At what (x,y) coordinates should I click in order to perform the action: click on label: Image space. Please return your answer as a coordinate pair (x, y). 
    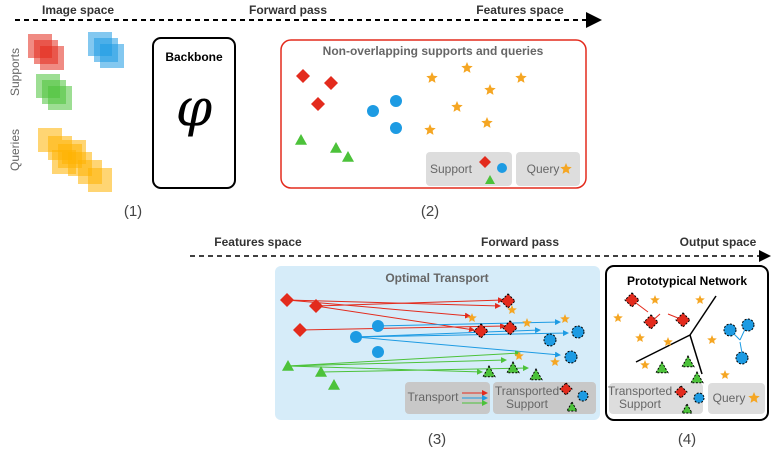
    Looking at the image, I should click on (78, 10).